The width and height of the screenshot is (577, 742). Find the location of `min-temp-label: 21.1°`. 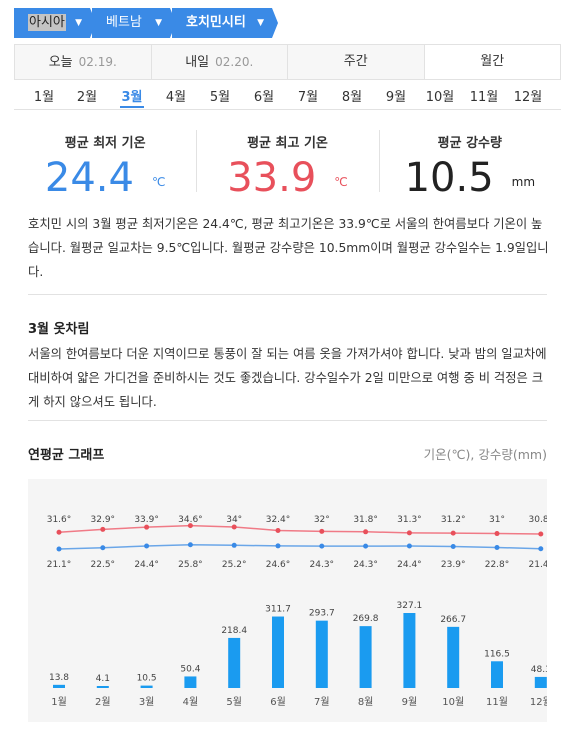

min-temp-label: 21.1° is located at coordinates (59, 565).